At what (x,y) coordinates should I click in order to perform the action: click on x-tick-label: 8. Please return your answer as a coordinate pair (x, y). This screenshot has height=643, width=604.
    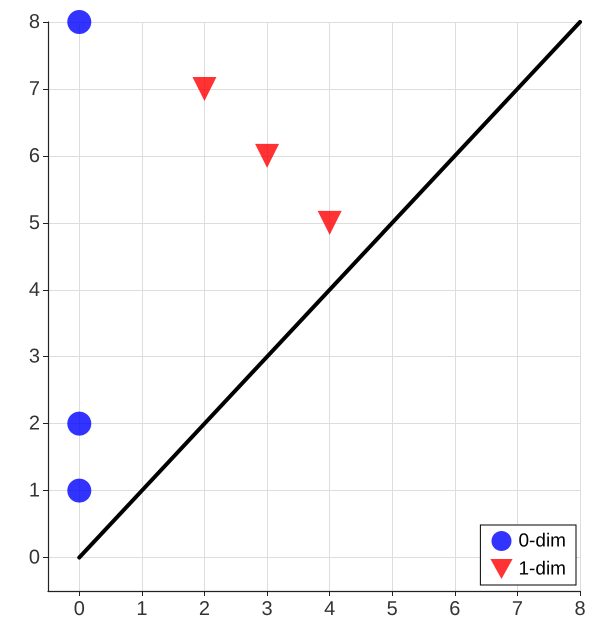
    Looking at the image, I should click on (580, 609).